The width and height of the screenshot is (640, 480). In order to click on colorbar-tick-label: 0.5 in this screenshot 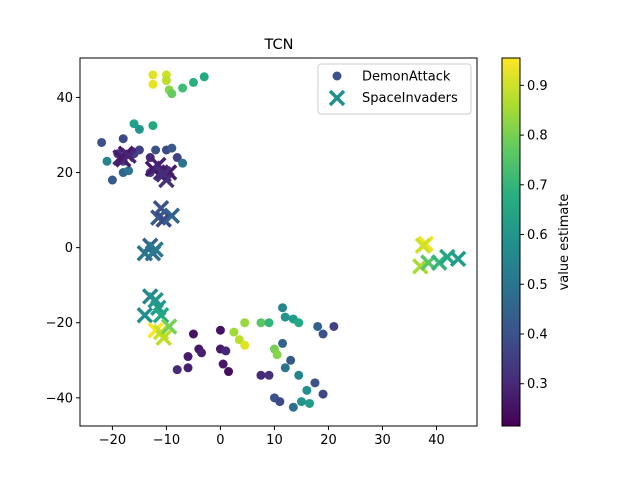, I will do `click(537, 285)`.